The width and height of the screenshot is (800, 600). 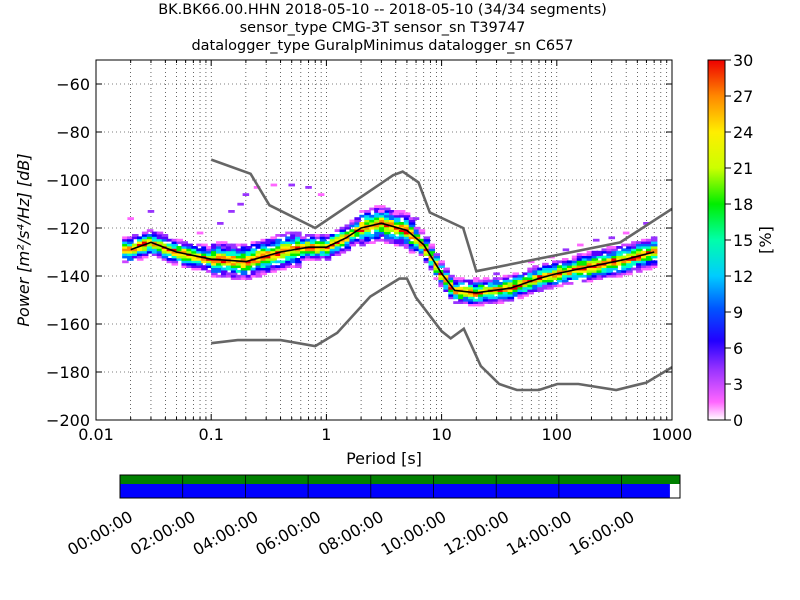 I want to click on colorbar-tick-label: 0, so click(x=738, y=420).